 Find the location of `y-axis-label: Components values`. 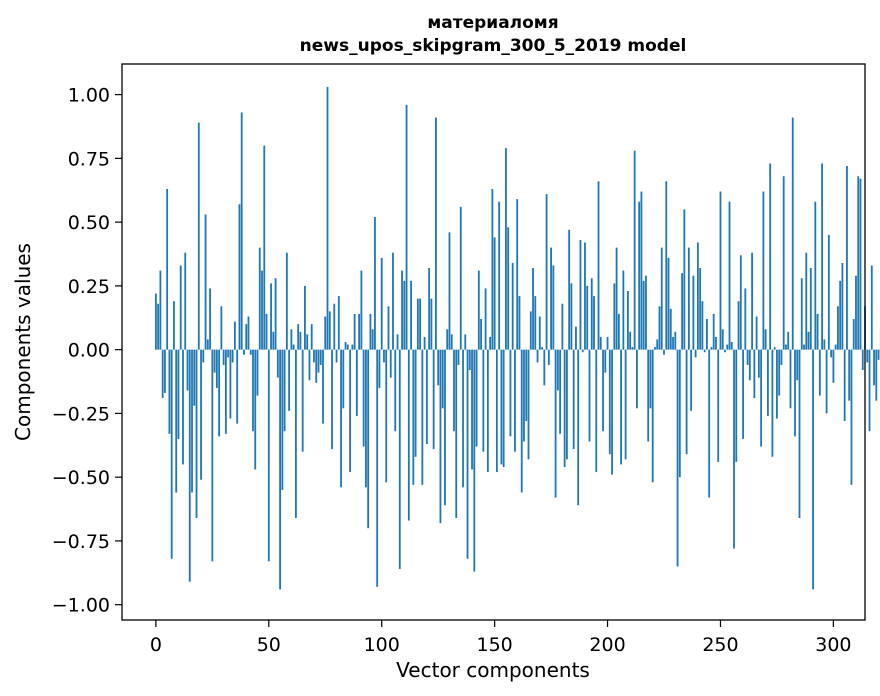

y-axis-label: Components values is located at coordinates (23, 342).